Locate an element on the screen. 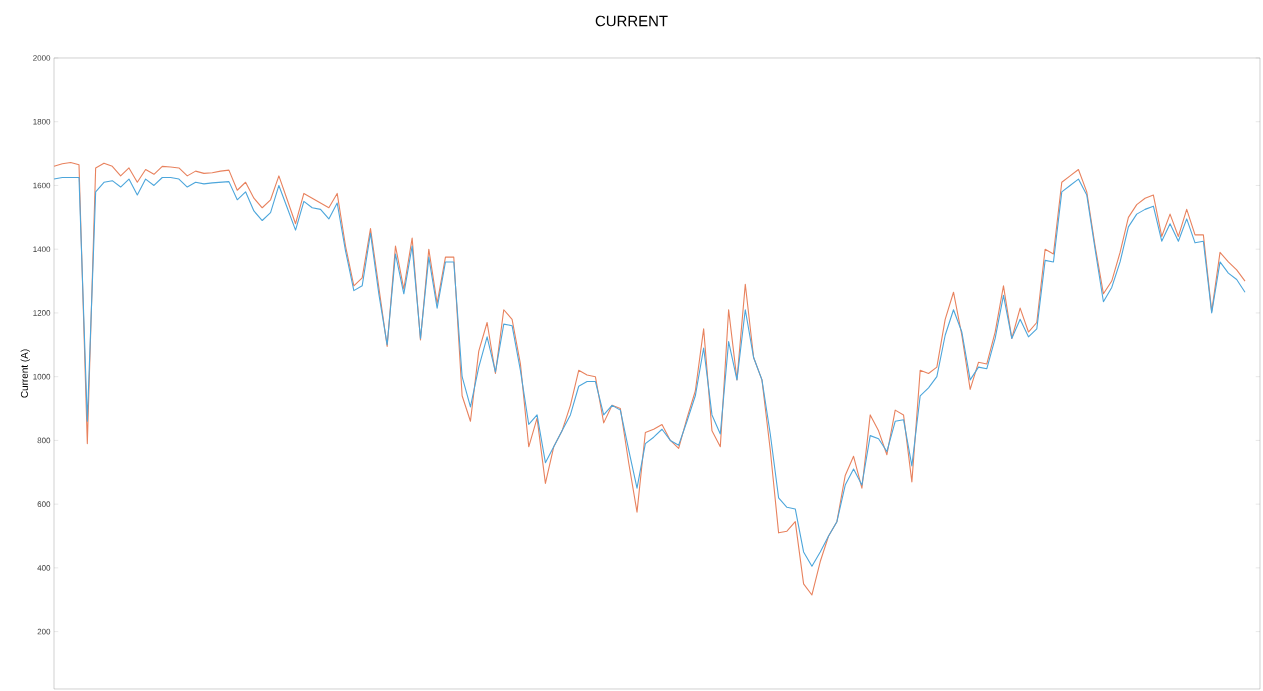 This screenshot has height=691, width=1263. y-axis-title: Current (A) is located at coordinates (25, 373).